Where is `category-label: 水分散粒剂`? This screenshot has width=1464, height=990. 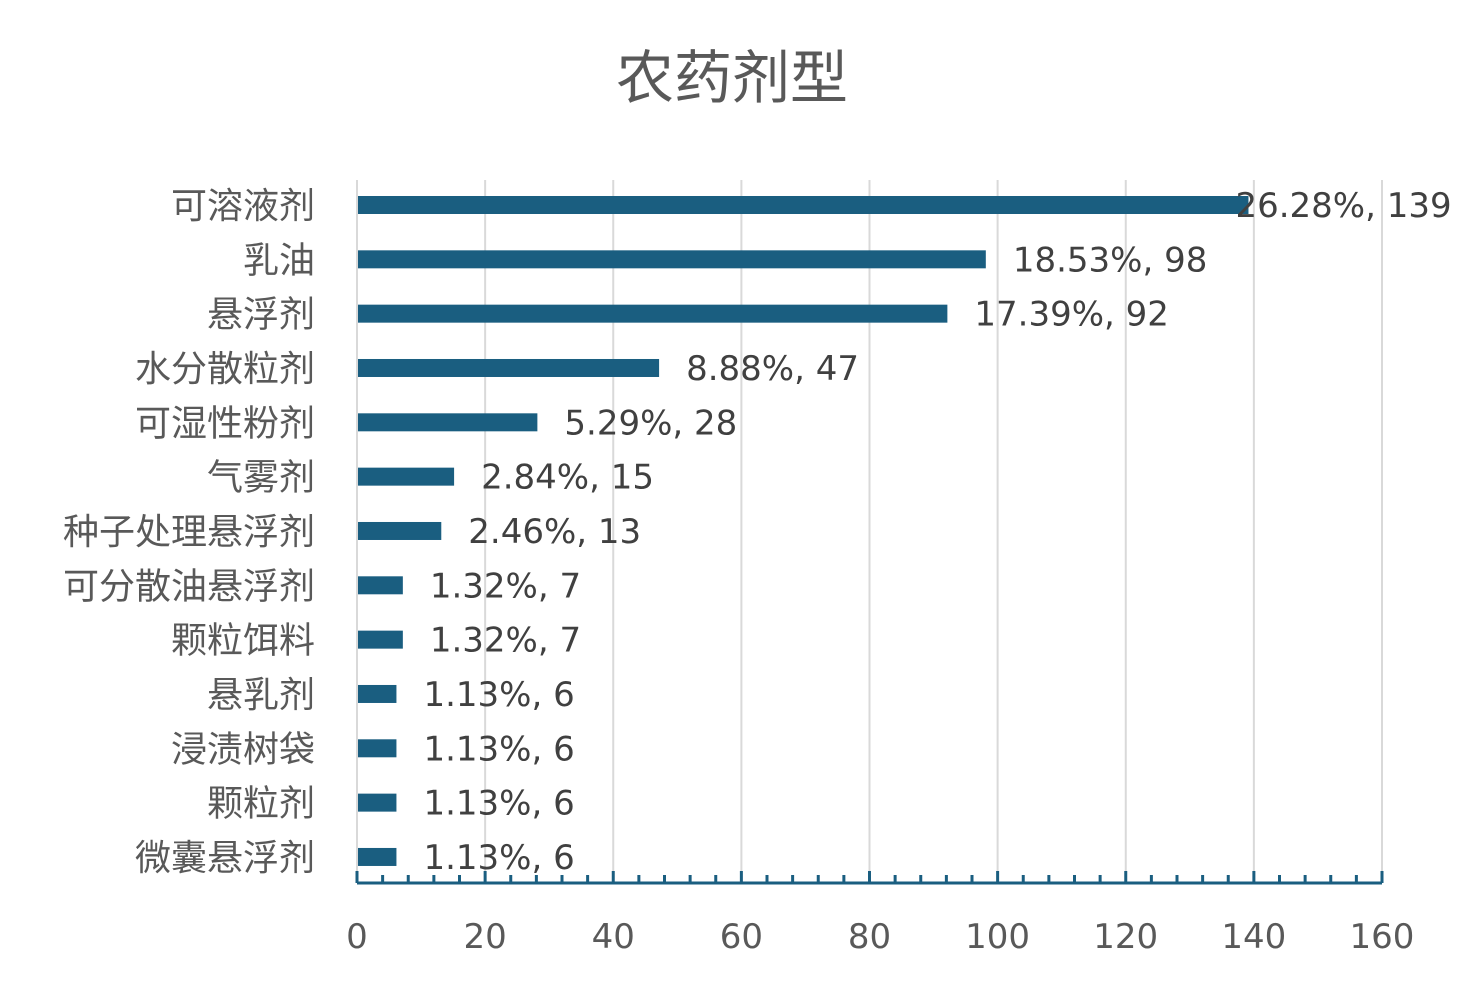
category-label: 水分散粒剂 is located at coordinates (225, 369).